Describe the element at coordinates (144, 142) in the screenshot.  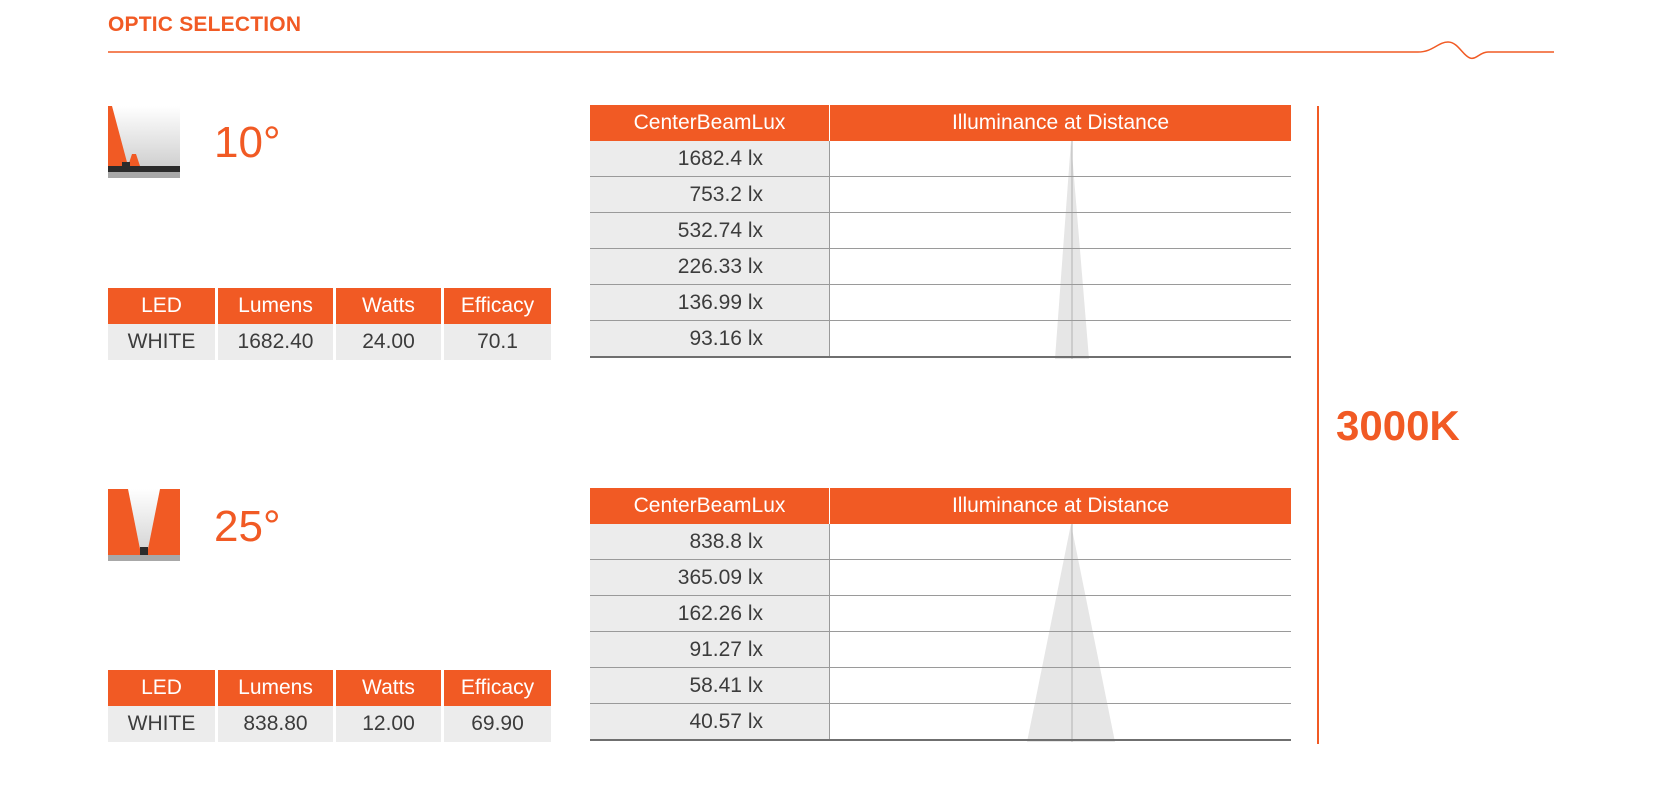
I see `narrow-beam-optic-icon` at that location.